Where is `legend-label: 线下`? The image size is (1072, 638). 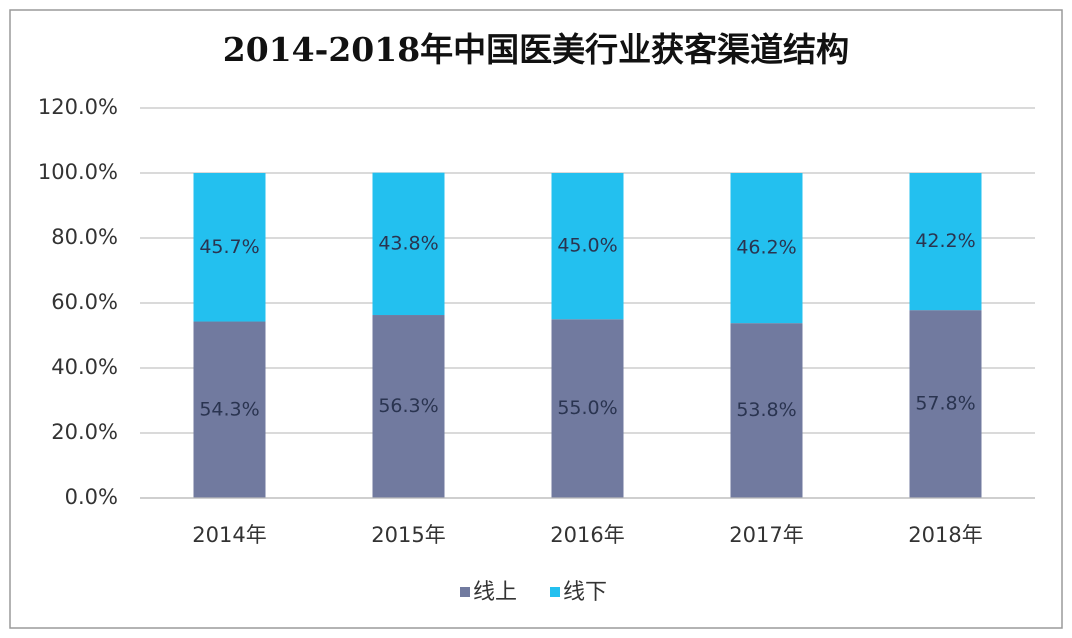 legend-label: 线下 is located at coordinates (585, 592).